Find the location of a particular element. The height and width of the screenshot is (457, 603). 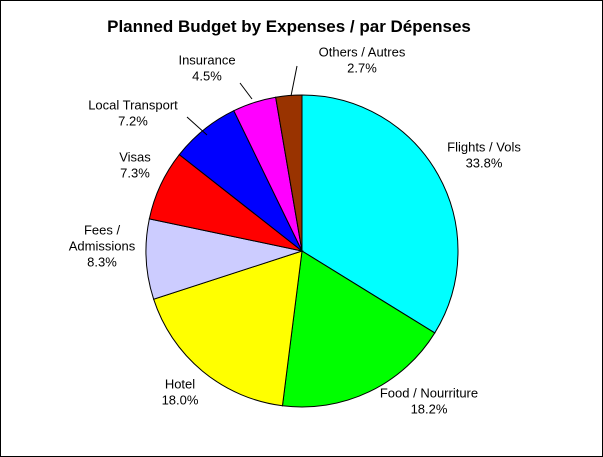

slice-percent-label: 8.3% is located at coordinates (102, 261).